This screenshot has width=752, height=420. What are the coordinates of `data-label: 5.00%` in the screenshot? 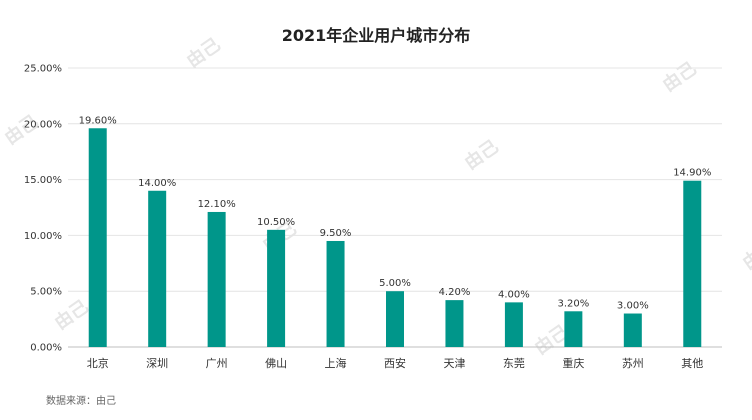 It's located at (395, 283).